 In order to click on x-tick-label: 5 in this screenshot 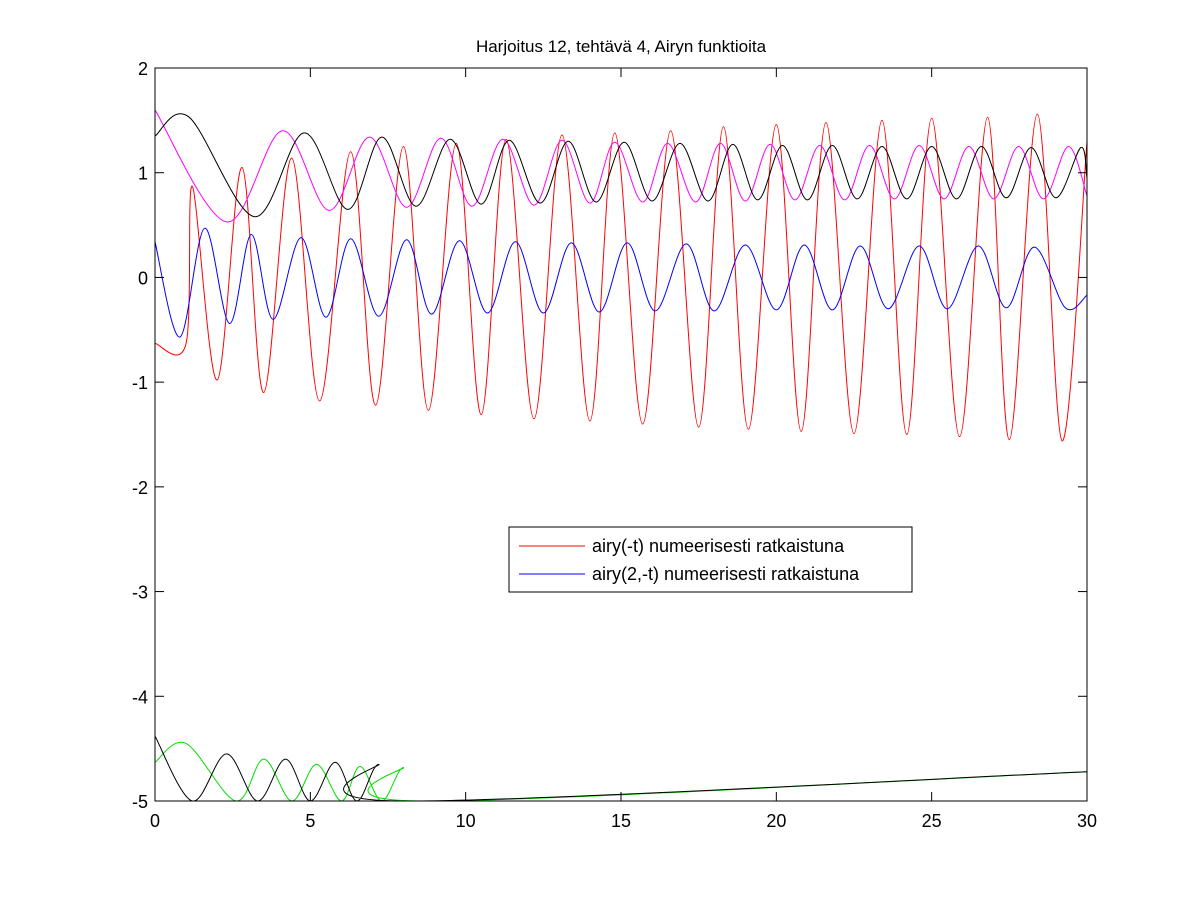, I will do `click(310, 821)`.